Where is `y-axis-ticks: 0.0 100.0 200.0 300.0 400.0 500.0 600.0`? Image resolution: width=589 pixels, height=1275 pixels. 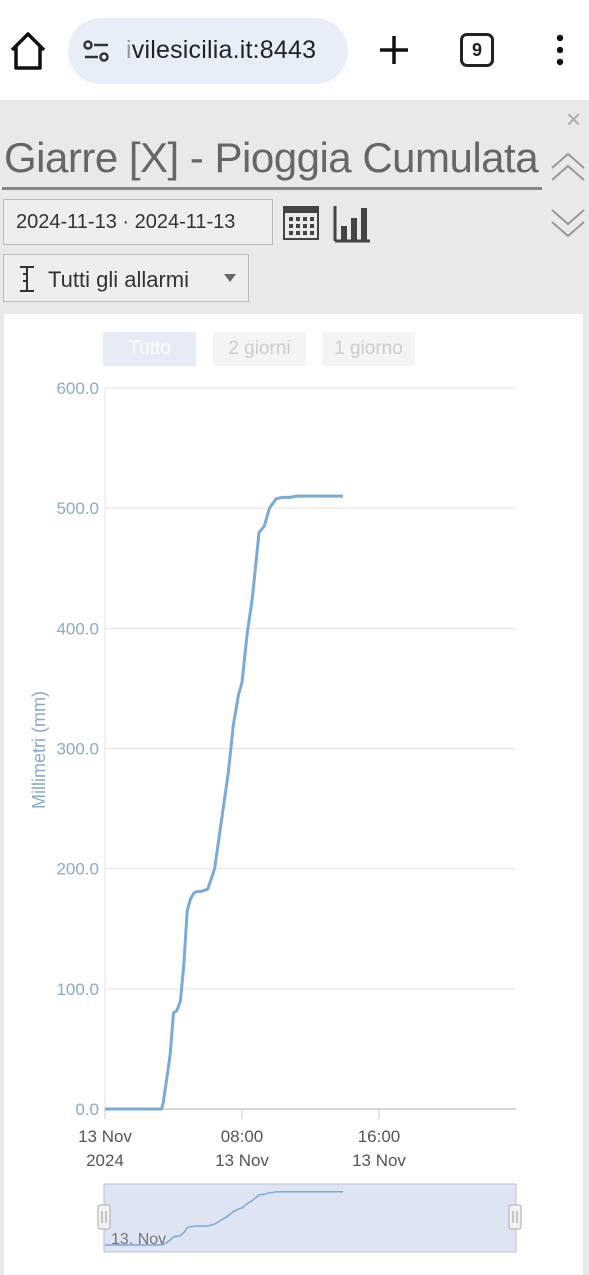 y-axis-ticks: 0.0 100.0 200.0 300.0 400.0 500.0 600.0 is located at coordinates (77, 749).